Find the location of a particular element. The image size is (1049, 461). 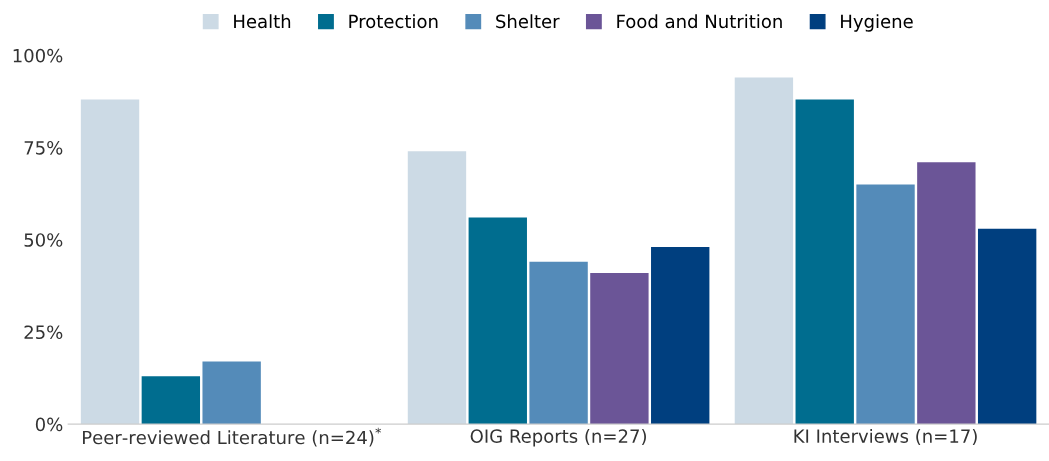

x-tick-label: OIG Reports (n=27) is located at coordinates (558, 438).